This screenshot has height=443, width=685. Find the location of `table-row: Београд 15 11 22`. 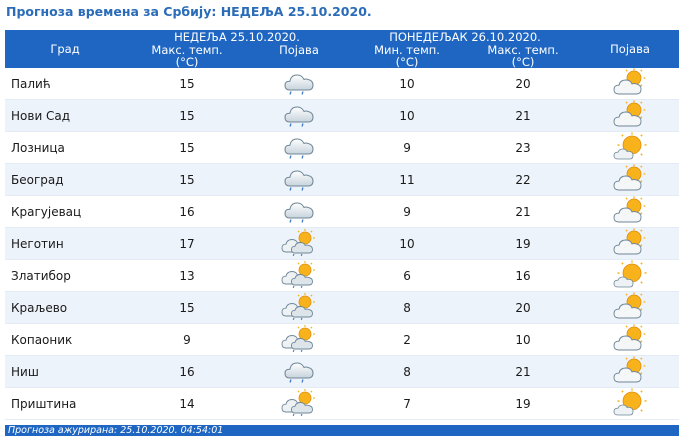

table-row: Београд 15 11 22 is located at coordinates (342, 180).